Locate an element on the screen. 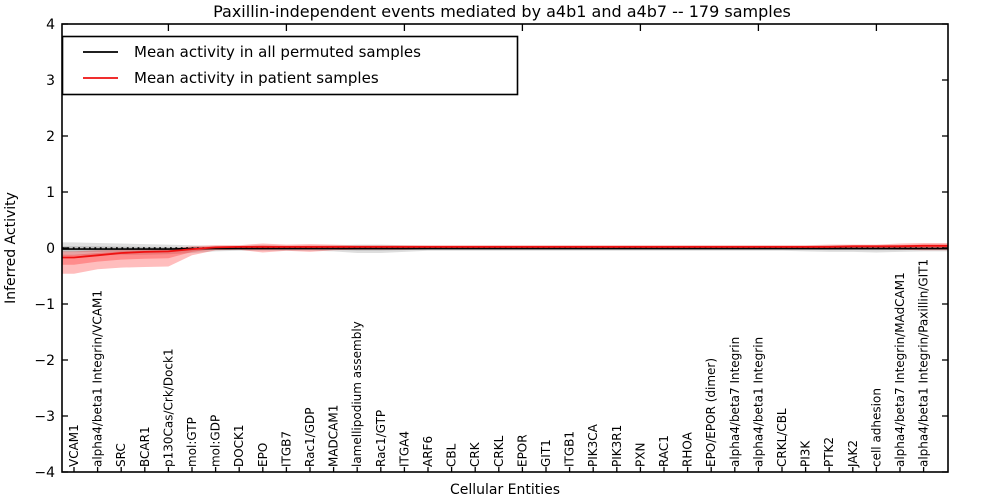  legend-box is located at coordinates (290, 65).